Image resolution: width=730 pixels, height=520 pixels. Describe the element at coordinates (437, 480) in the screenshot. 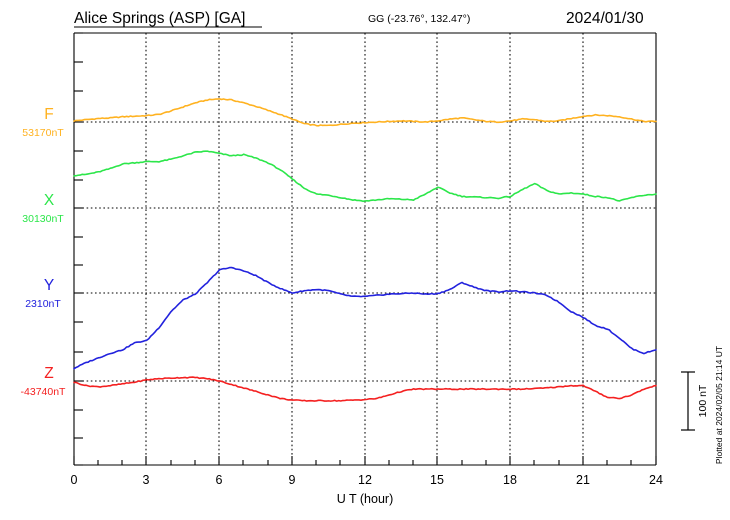

I see `xtick-15: 15` at that location.